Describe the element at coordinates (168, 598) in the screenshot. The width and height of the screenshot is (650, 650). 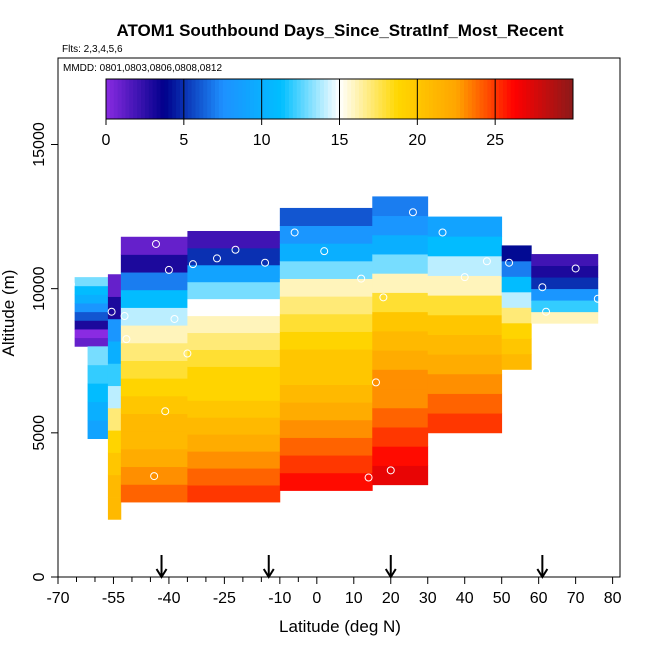
I see `x-tick-label: -40` at that location.